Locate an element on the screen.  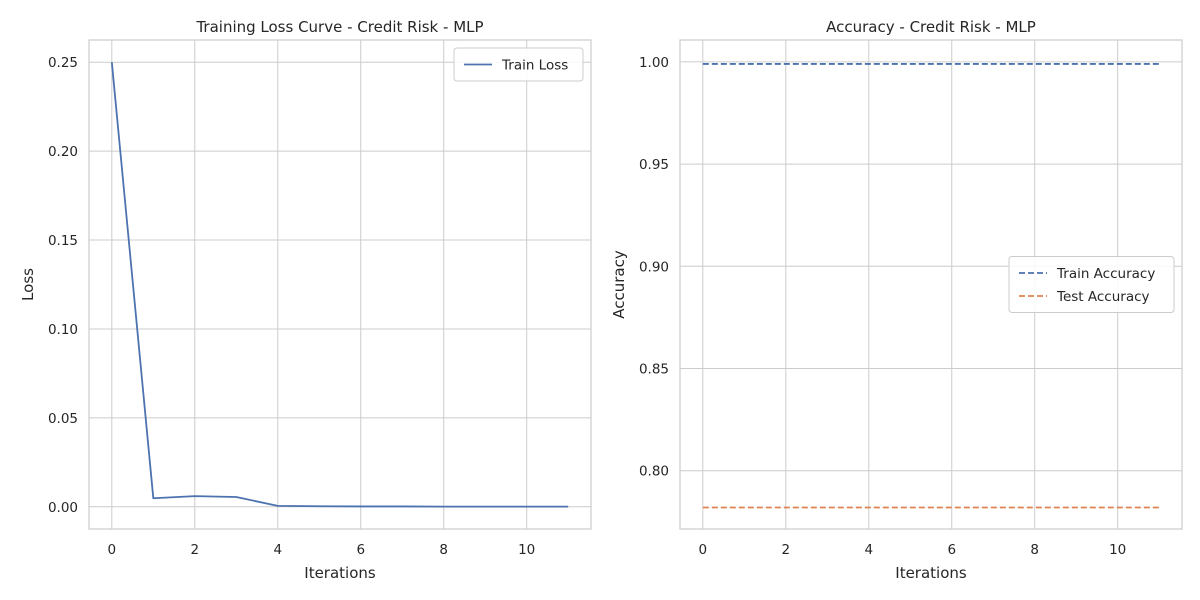
y-tick-label: 0.05 is located at coordinates (63, 419).